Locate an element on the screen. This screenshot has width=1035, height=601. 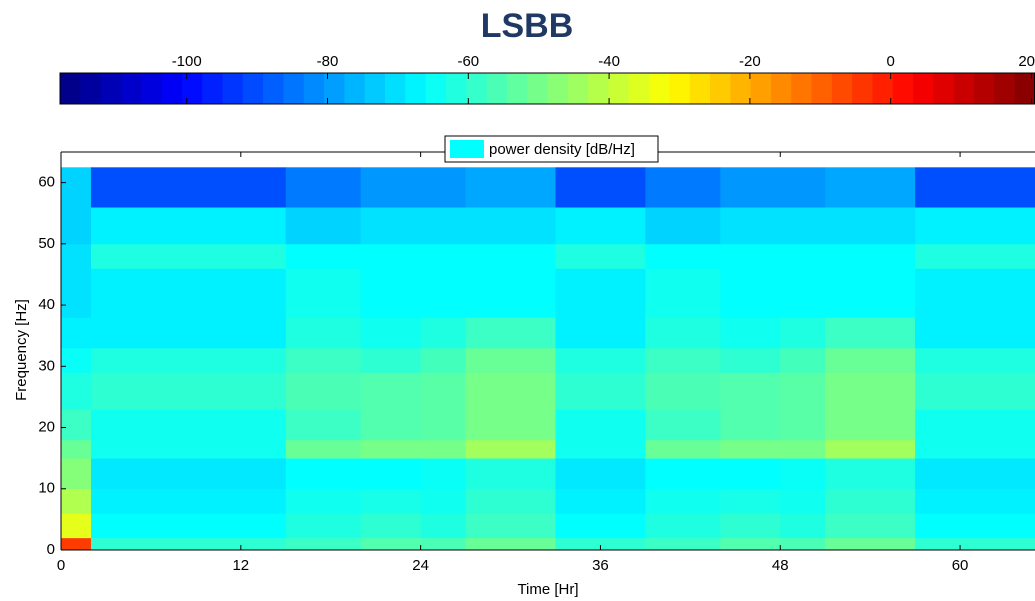
x-tick-label: 48 is located at coordinates (780, 565).